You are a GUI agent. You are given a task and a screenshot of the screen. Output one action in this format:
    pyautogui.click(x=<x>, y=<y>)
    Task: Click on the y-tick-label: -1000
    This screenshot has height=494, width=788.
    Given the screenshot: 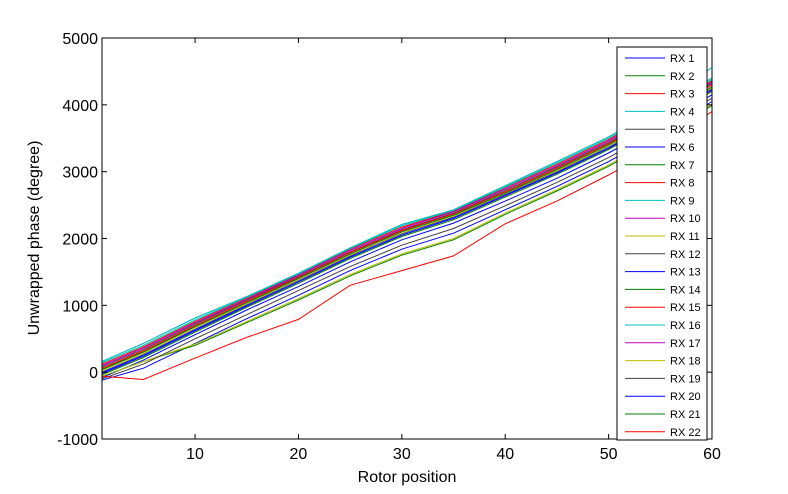 What is the action you would take?
    pyautogui.click(x=77, y=440)
    